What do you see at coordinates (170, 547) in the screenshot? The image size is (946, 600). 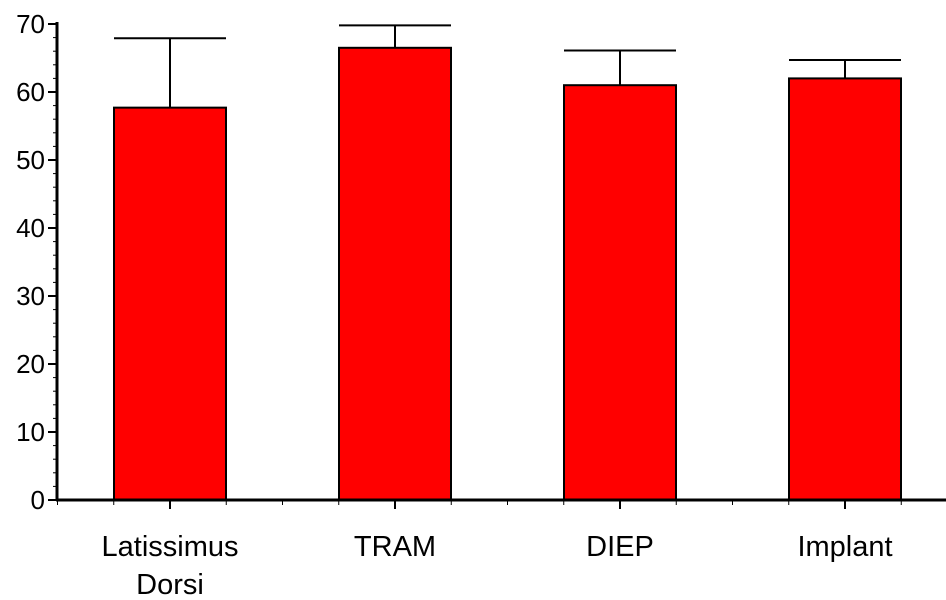 I see `x-category-label-line: Latissimus` at bounding box center [170, 547].